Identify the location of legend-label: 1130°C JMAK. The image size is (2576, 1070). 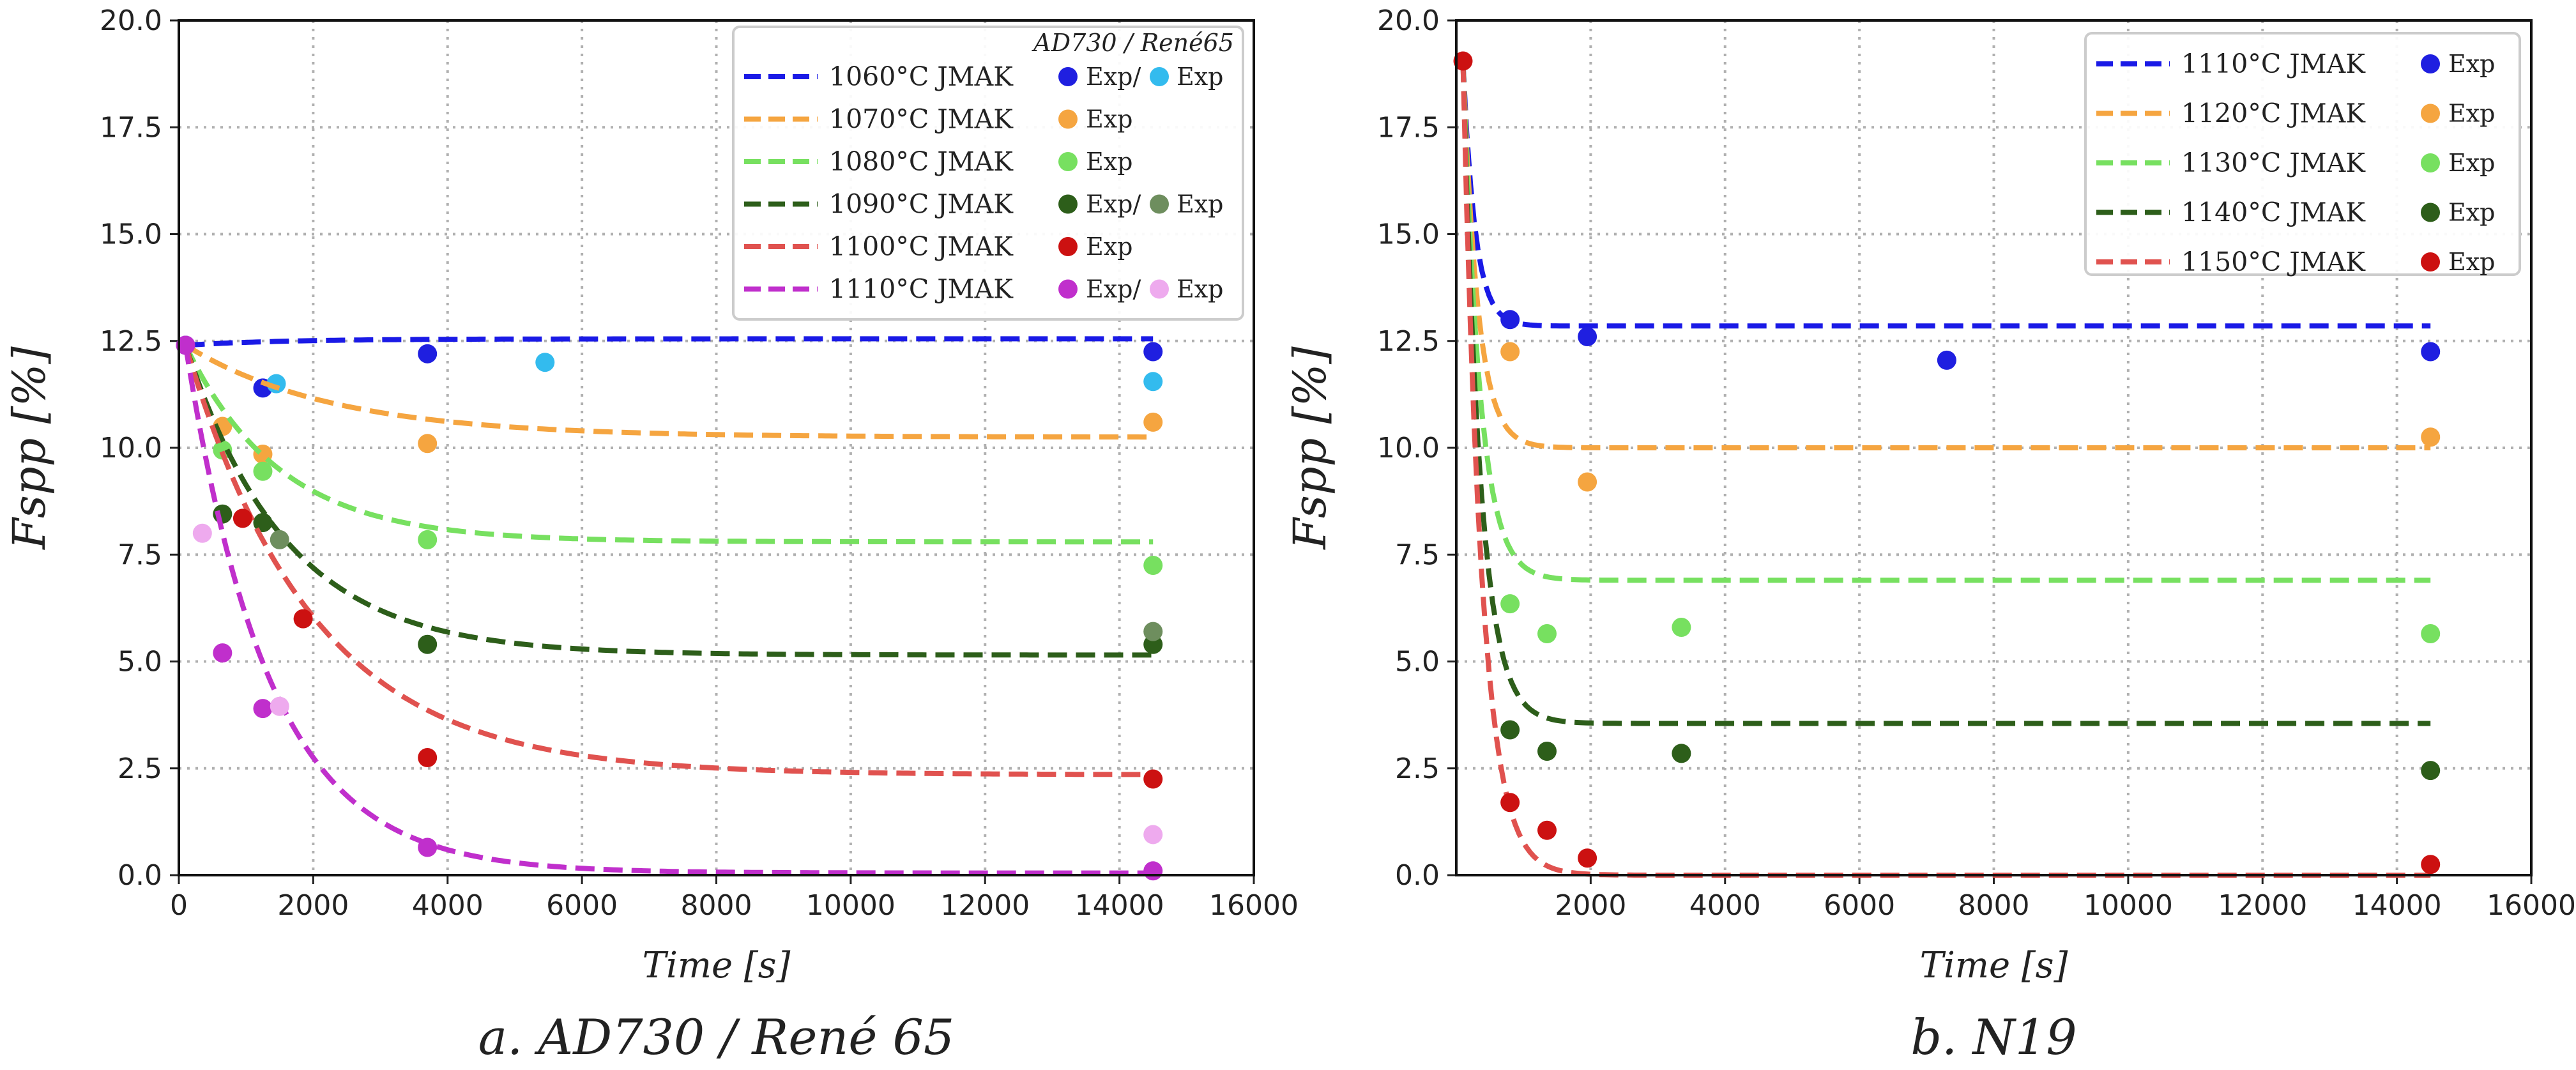
(2273, 163).